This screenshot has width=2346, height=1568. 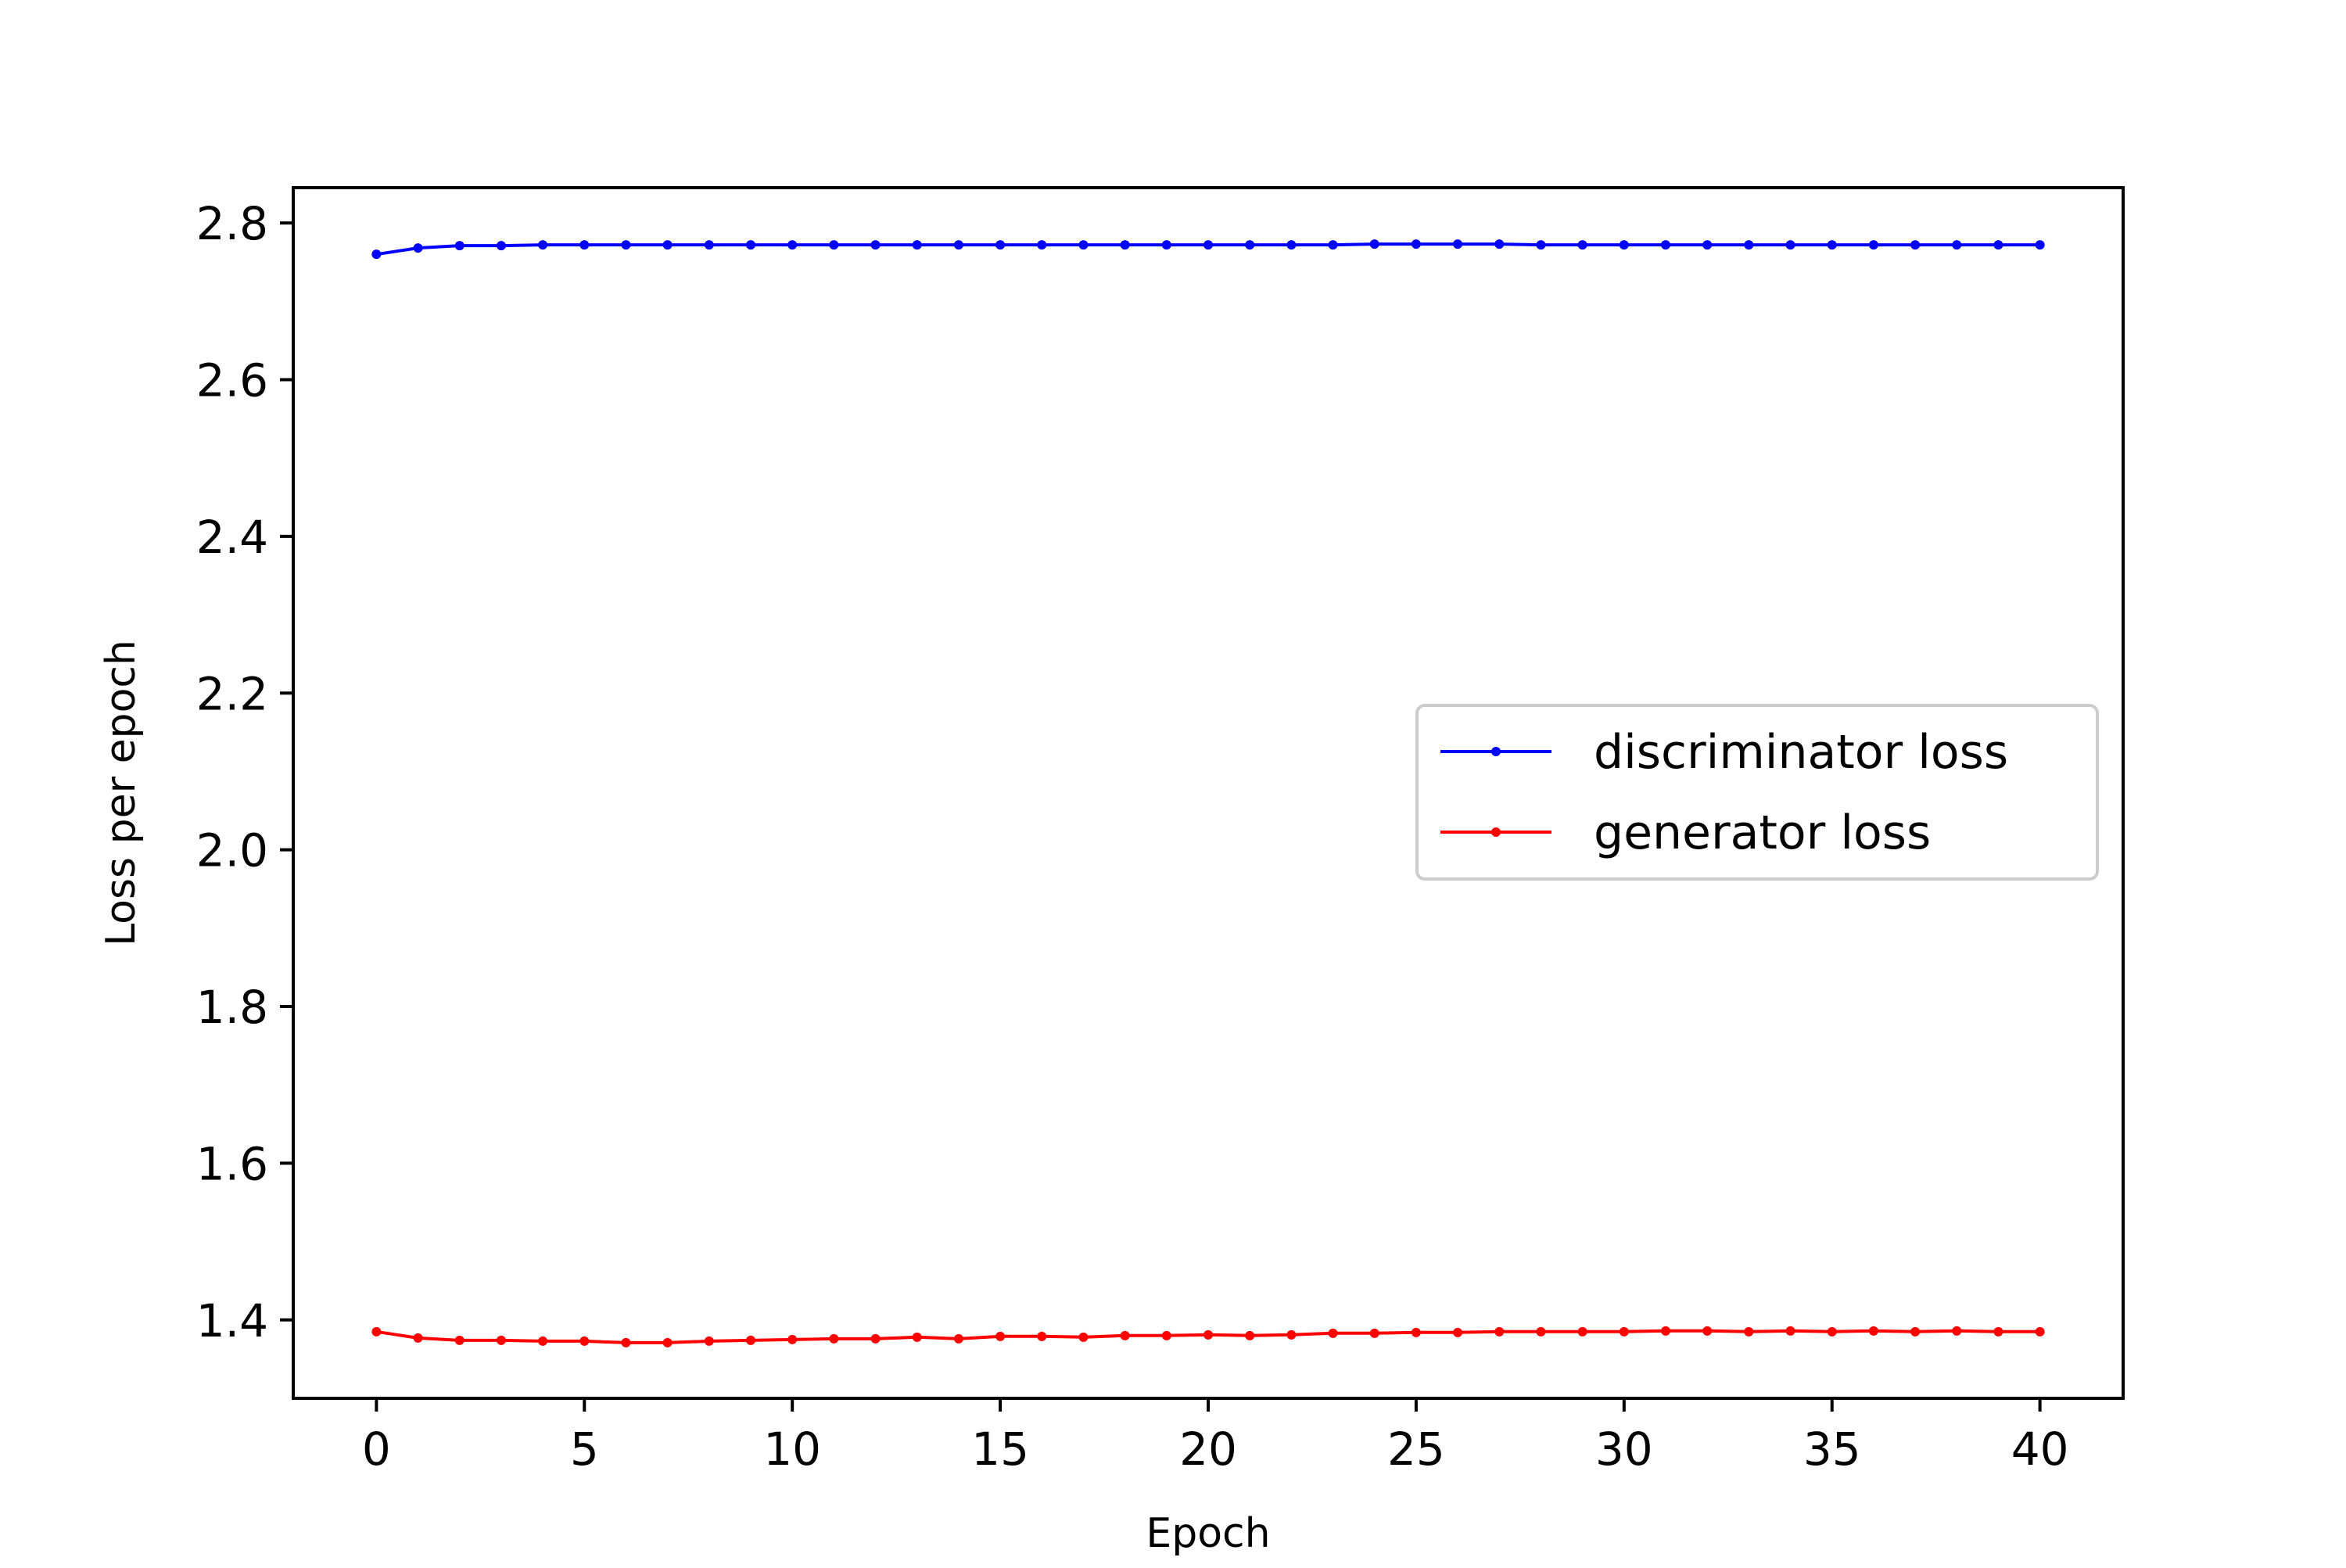 I want to click on x-tick-label: 10, so click(x=792, y=1449).